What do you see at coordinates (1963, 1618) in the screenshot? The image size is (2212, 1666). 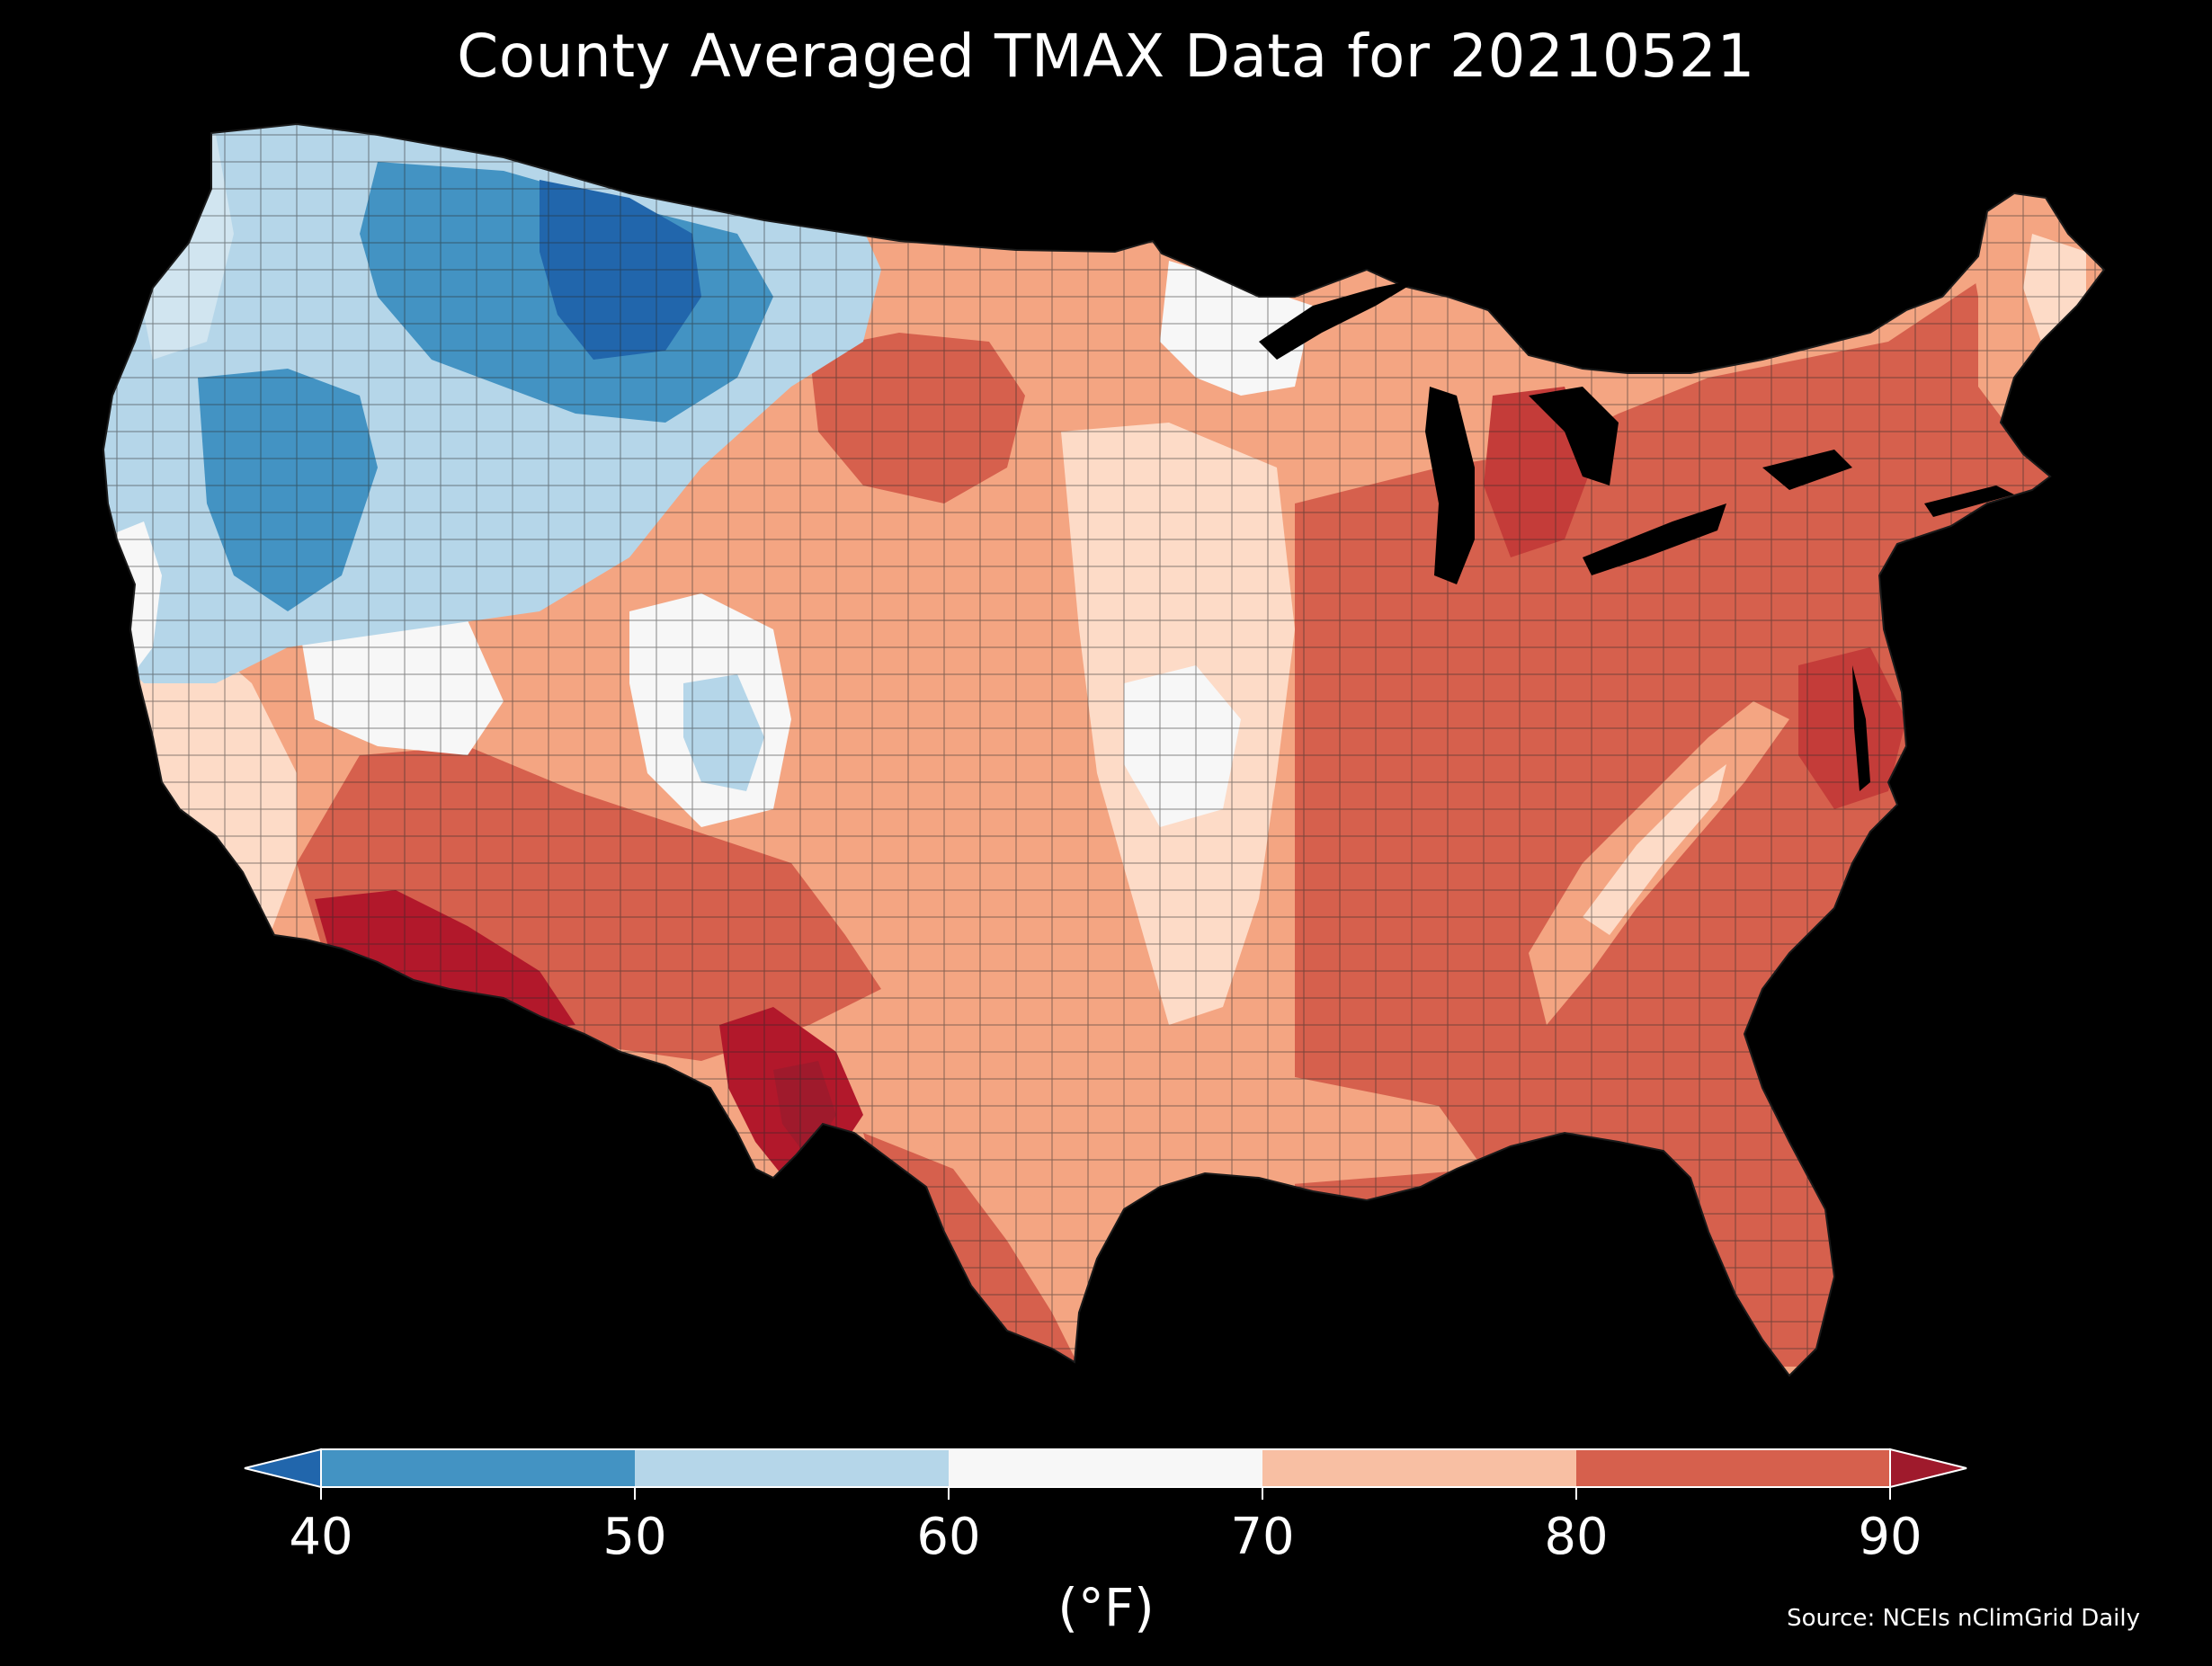 I see `source-credit: Source: NCEIs nClimGrid Daily` at bounding box center [1963, 1618].